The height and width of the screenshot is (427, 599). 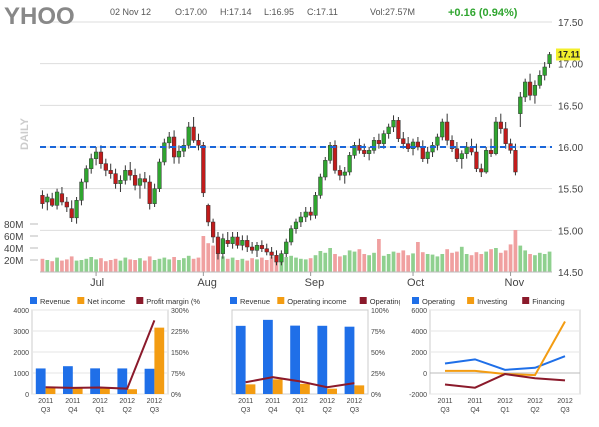 What do you see at coordinates (180, 332) in the screenshot?
I see `y2-tick-label: 225%` at bounding box center [180, 332].